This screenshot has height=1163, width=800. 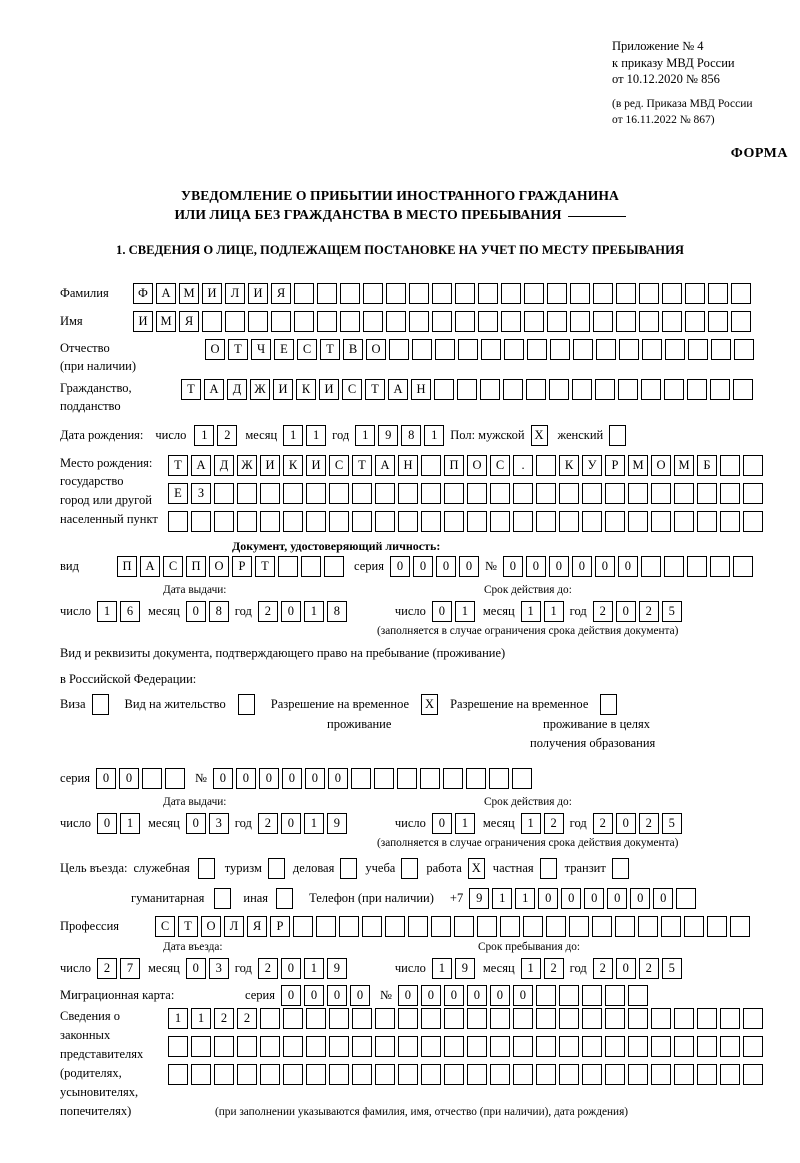 I want to click on representatives-input-line3, so click(x=465, y=1074).